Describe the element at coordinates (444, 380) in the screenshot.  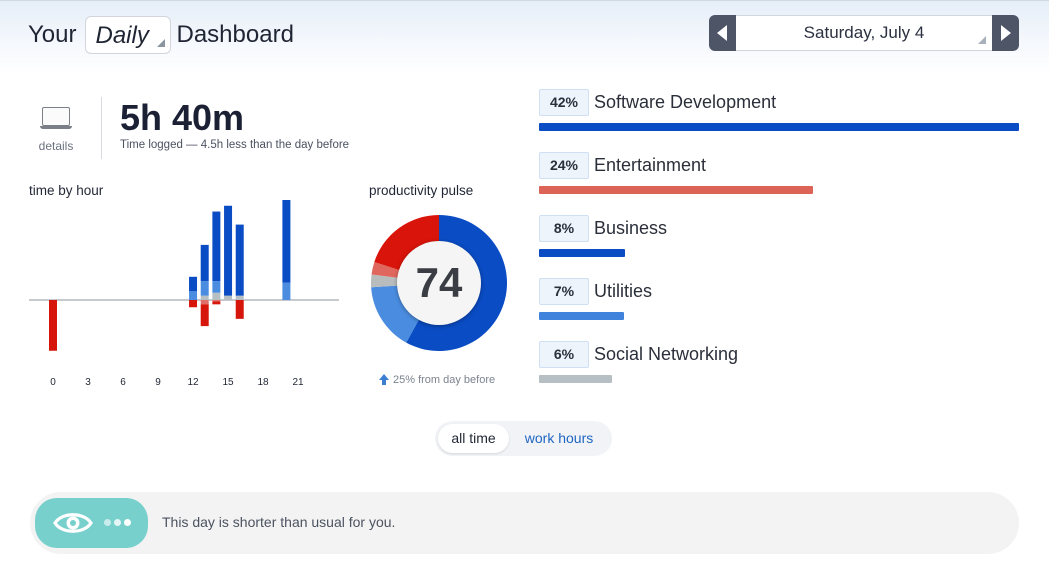
I see `pulse-change-text: 25% from day before` at that location.